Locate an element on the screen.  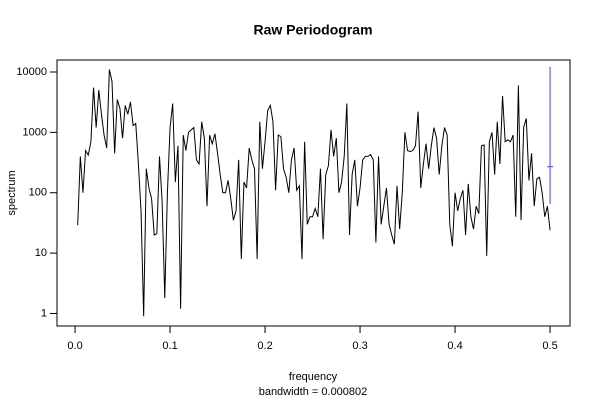
y-tick-label: 1 is located at coordinates (44, 313).